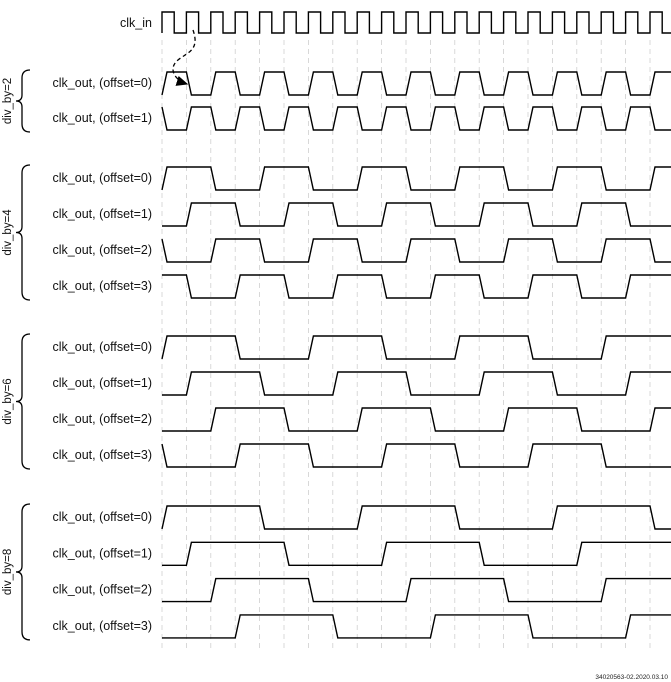 Image resolution: width=671 pixels, height=682 pixels. What do you see at coordinates (8, 101) in the screenshot?
I see `group-label: div_by=2` at bounding box center [8, 101].